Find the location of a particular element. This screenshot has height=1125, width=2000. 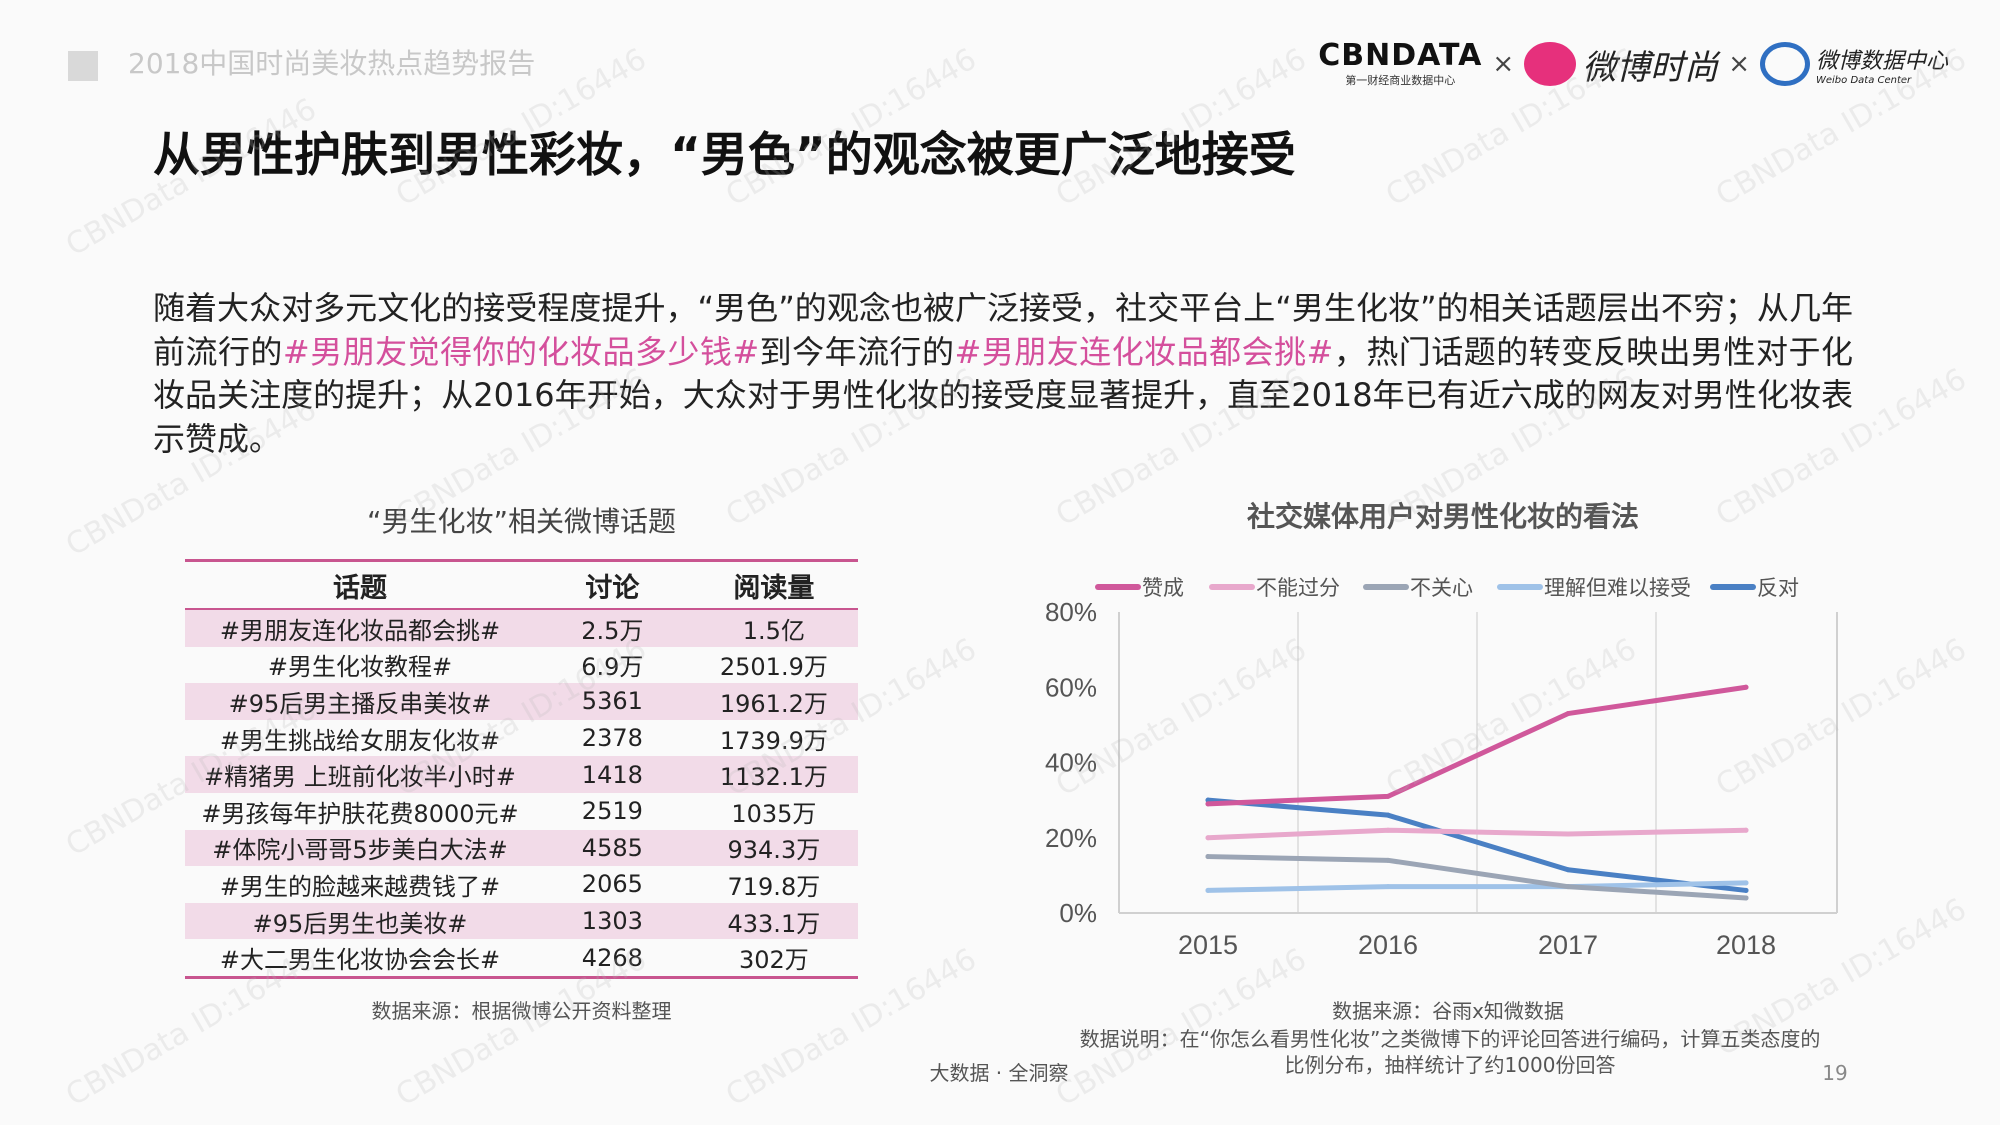

weibo-data-logo: 微博数据中心 Weibo Data Center is located at coordinates (1853, 64).